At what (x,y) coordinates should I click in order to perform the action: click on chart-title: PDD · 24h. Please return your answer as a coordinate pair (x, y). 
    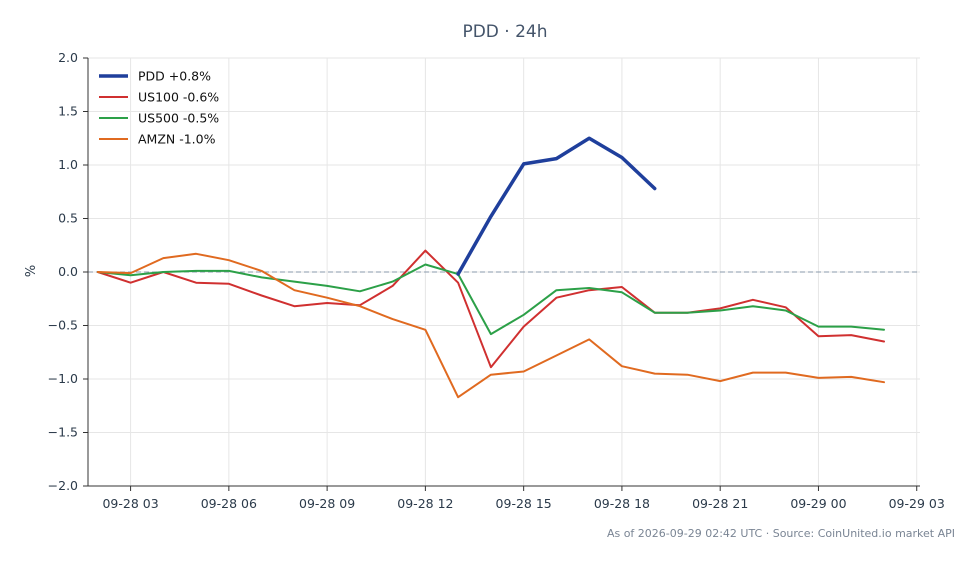
    Looking at the image, I should click on (504, 32).